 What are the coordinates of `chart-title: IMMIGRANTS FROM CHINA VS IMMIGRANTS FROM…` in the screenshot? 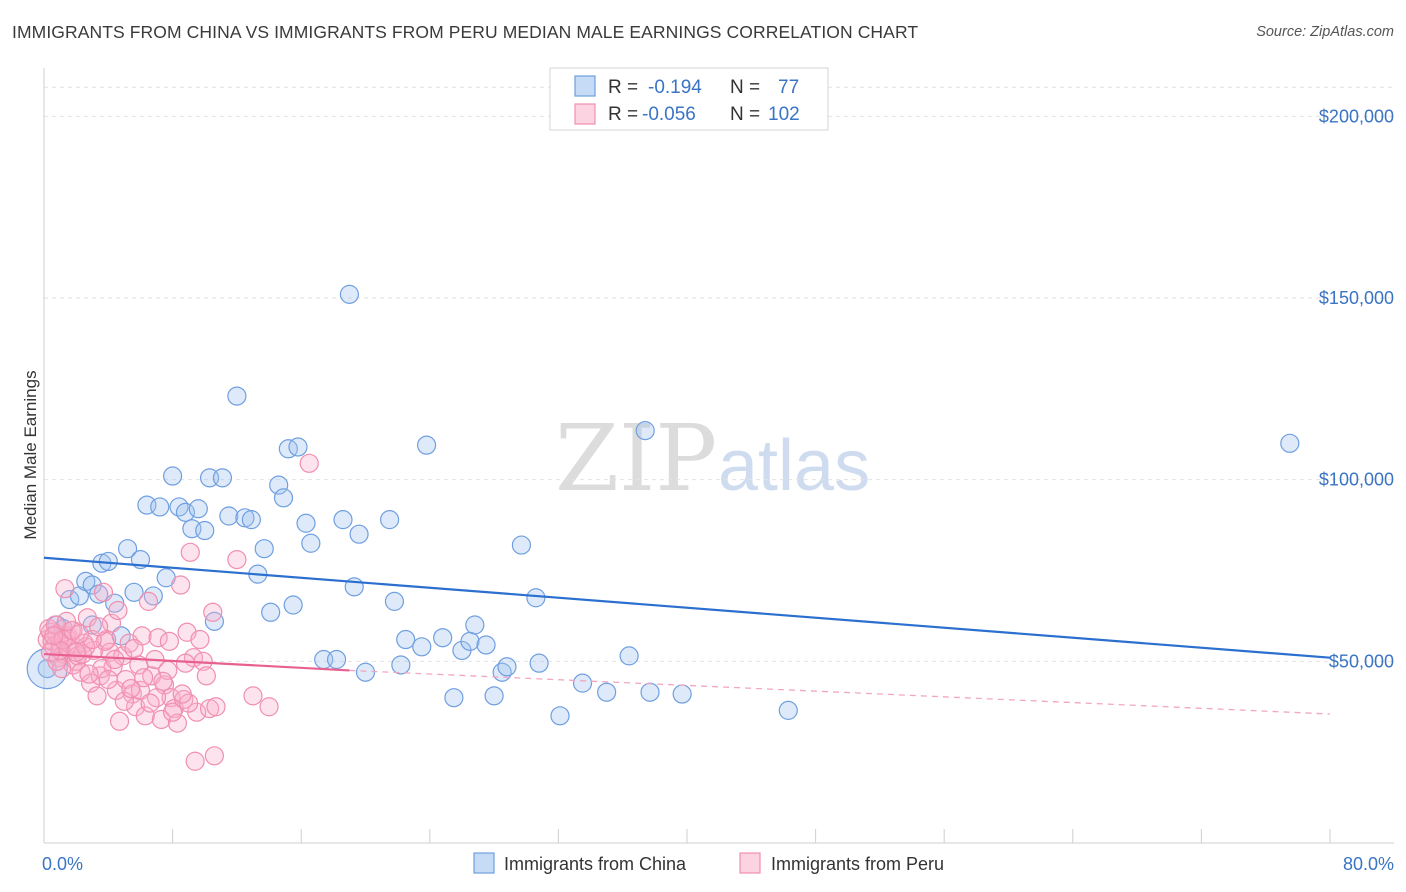 It's located at (465, 32).